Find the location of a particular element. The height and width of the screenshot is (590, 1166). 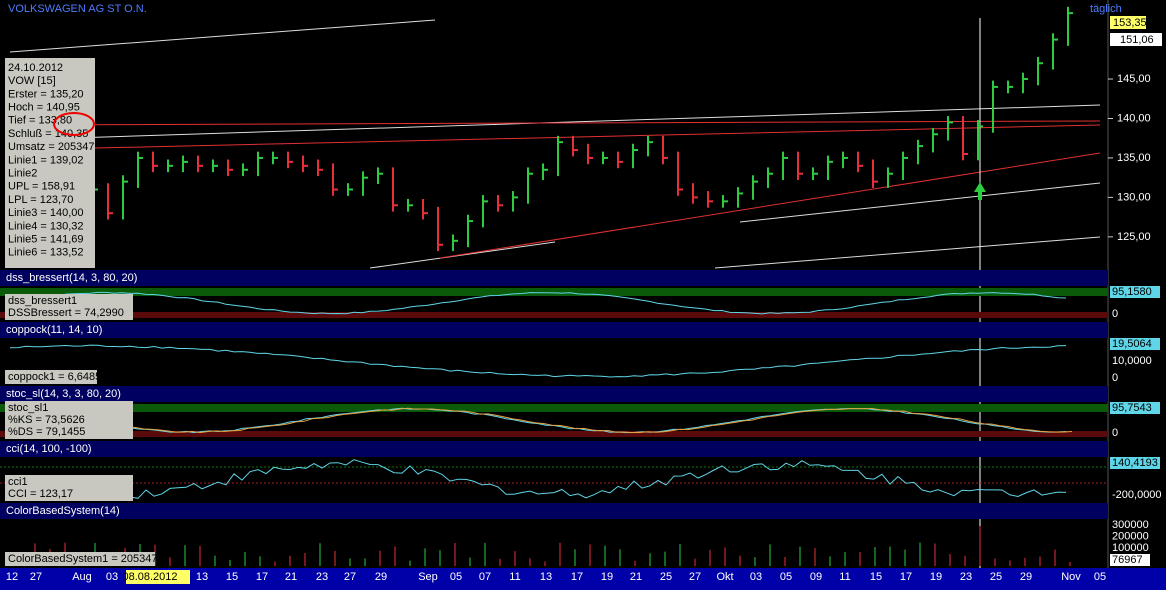

date-axis is located at coordinates (583, 579).